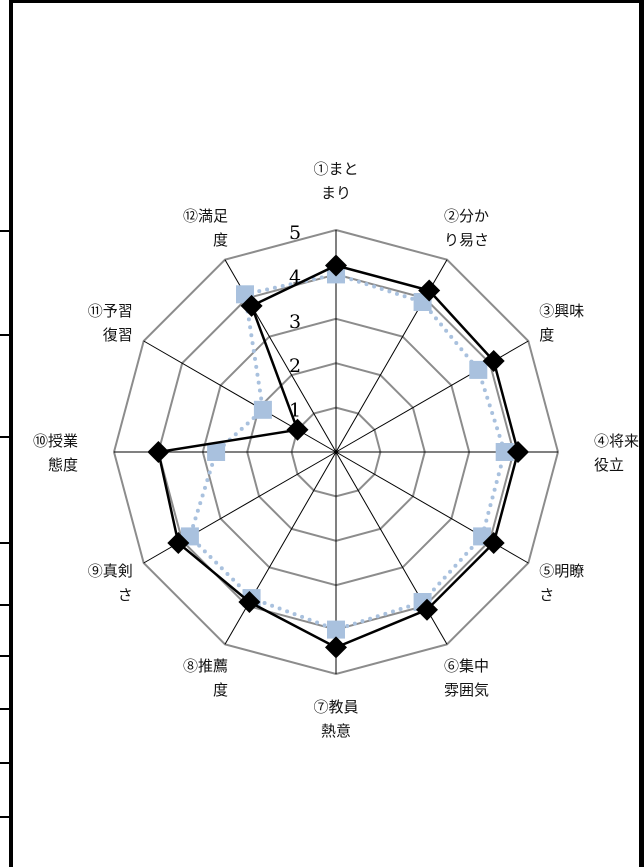 This screenshot has height=867, width=644. I want to click on axis-label-2-line-1: ②分か, so click(466, 216).